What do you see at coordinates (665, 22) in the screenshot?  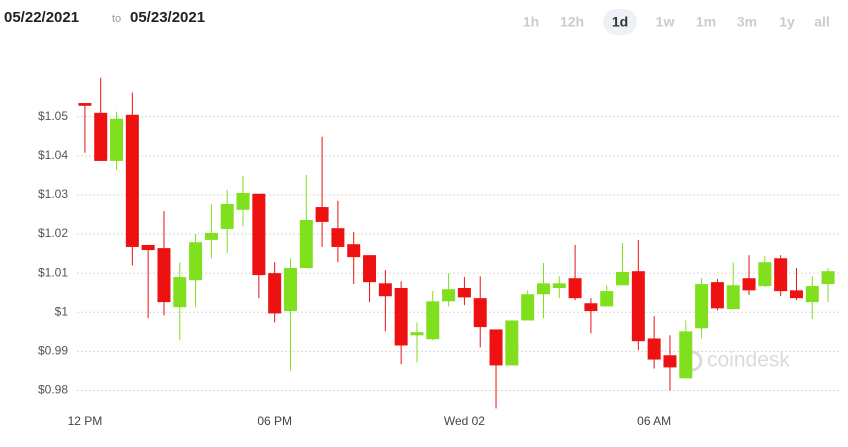 I see `period-button: 1w` at bounding box center [665, 22].